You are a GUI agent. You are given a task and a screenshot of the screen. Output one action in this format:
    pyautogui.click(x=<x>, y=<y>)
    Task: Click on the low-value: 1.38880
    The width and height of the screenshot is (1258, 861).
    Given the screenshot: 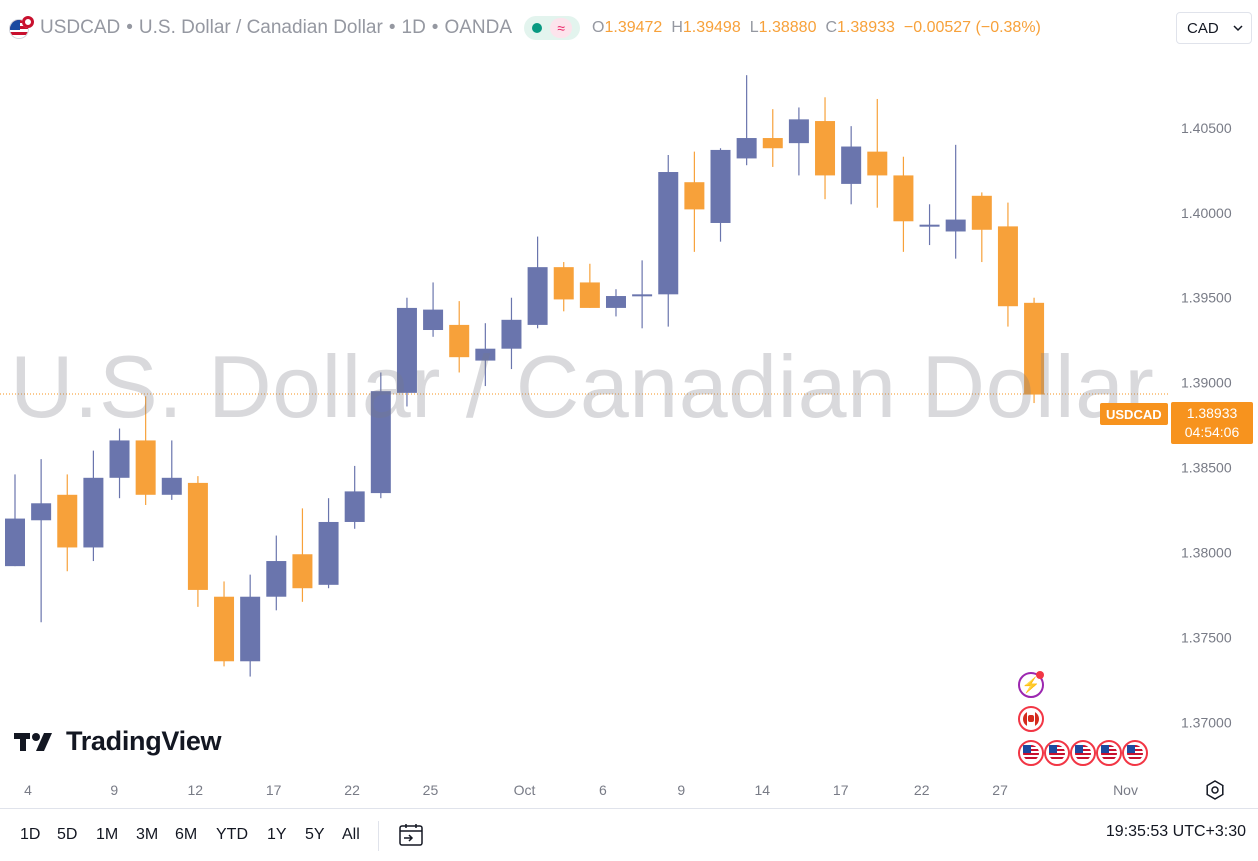 What is the action you would take?
    pyautogui.click(x=787, y=27)
    